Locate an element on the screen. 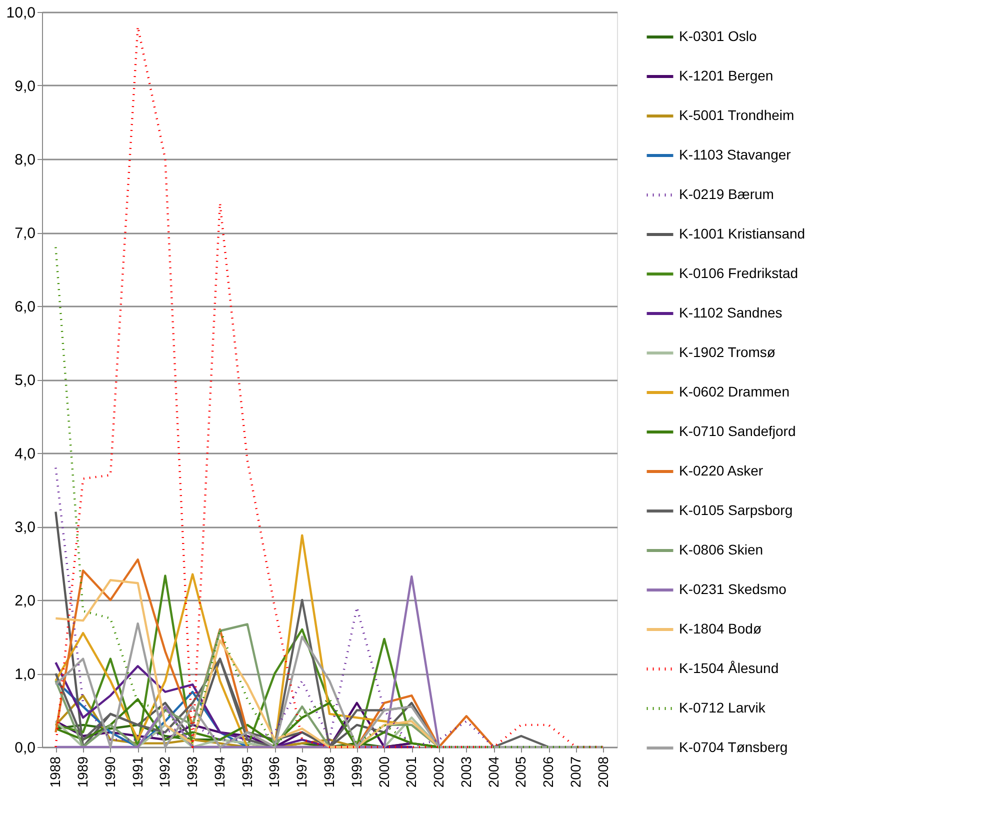 The height and width of the screenshot is (834, 985). legend-label: K-0602 Drammen is located at coordinates (734, 392).